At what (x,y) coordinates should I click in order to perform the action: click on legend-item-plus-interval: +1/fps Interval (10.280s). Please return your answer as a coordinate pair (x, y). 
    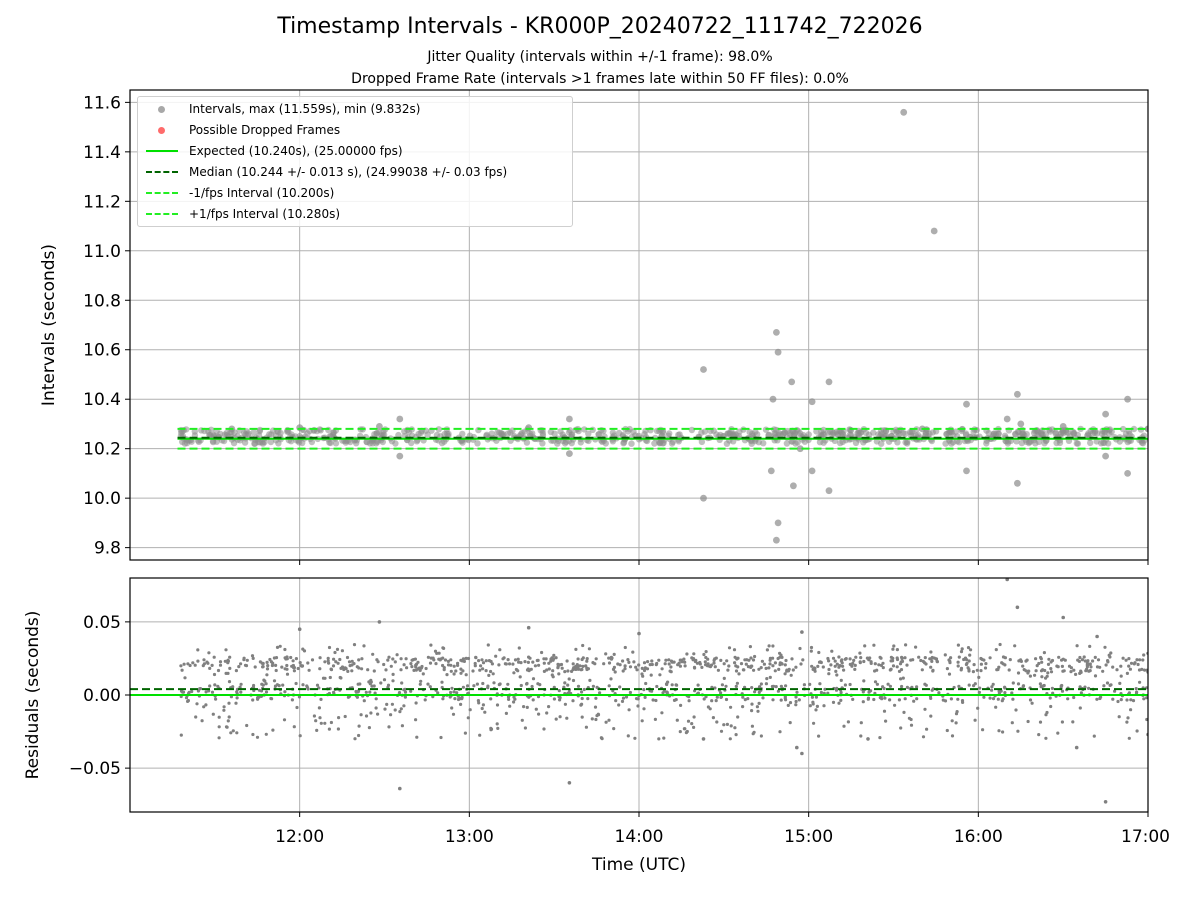
    Looking at the image, I should click on (242, 214).